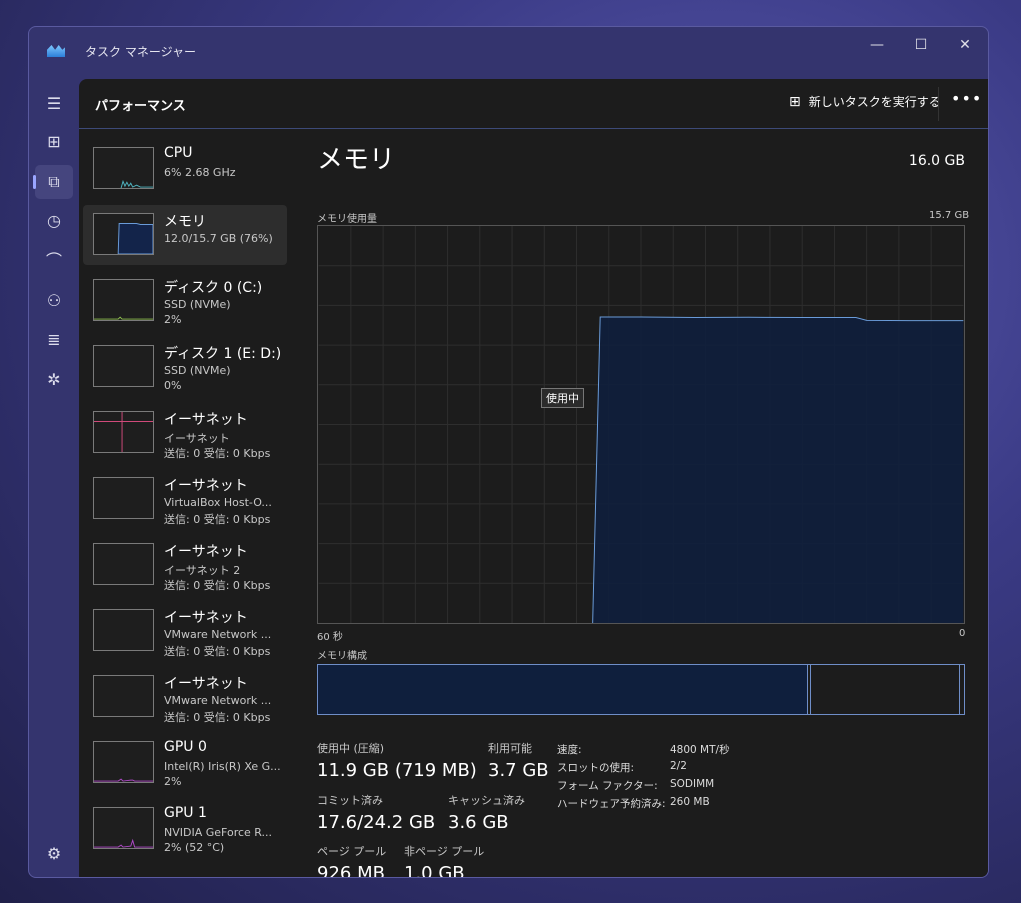 The width and height of the screenshot is (1021, 903). What do you see at coordinates (961, 689) in the screenshot?
I see `free-segment` at bounding box center [961, 689].